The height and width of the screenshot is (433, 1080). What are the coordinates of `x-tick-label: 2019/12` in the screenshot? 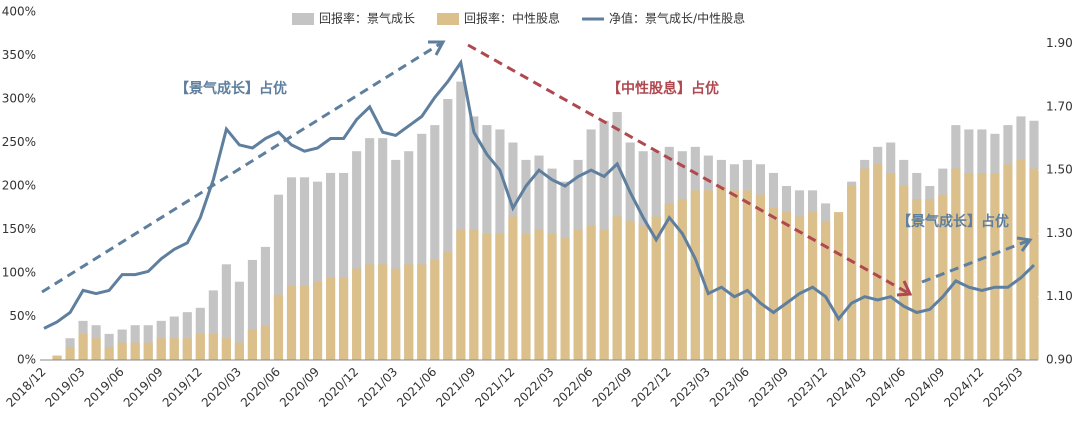 It's located at (182, 387).